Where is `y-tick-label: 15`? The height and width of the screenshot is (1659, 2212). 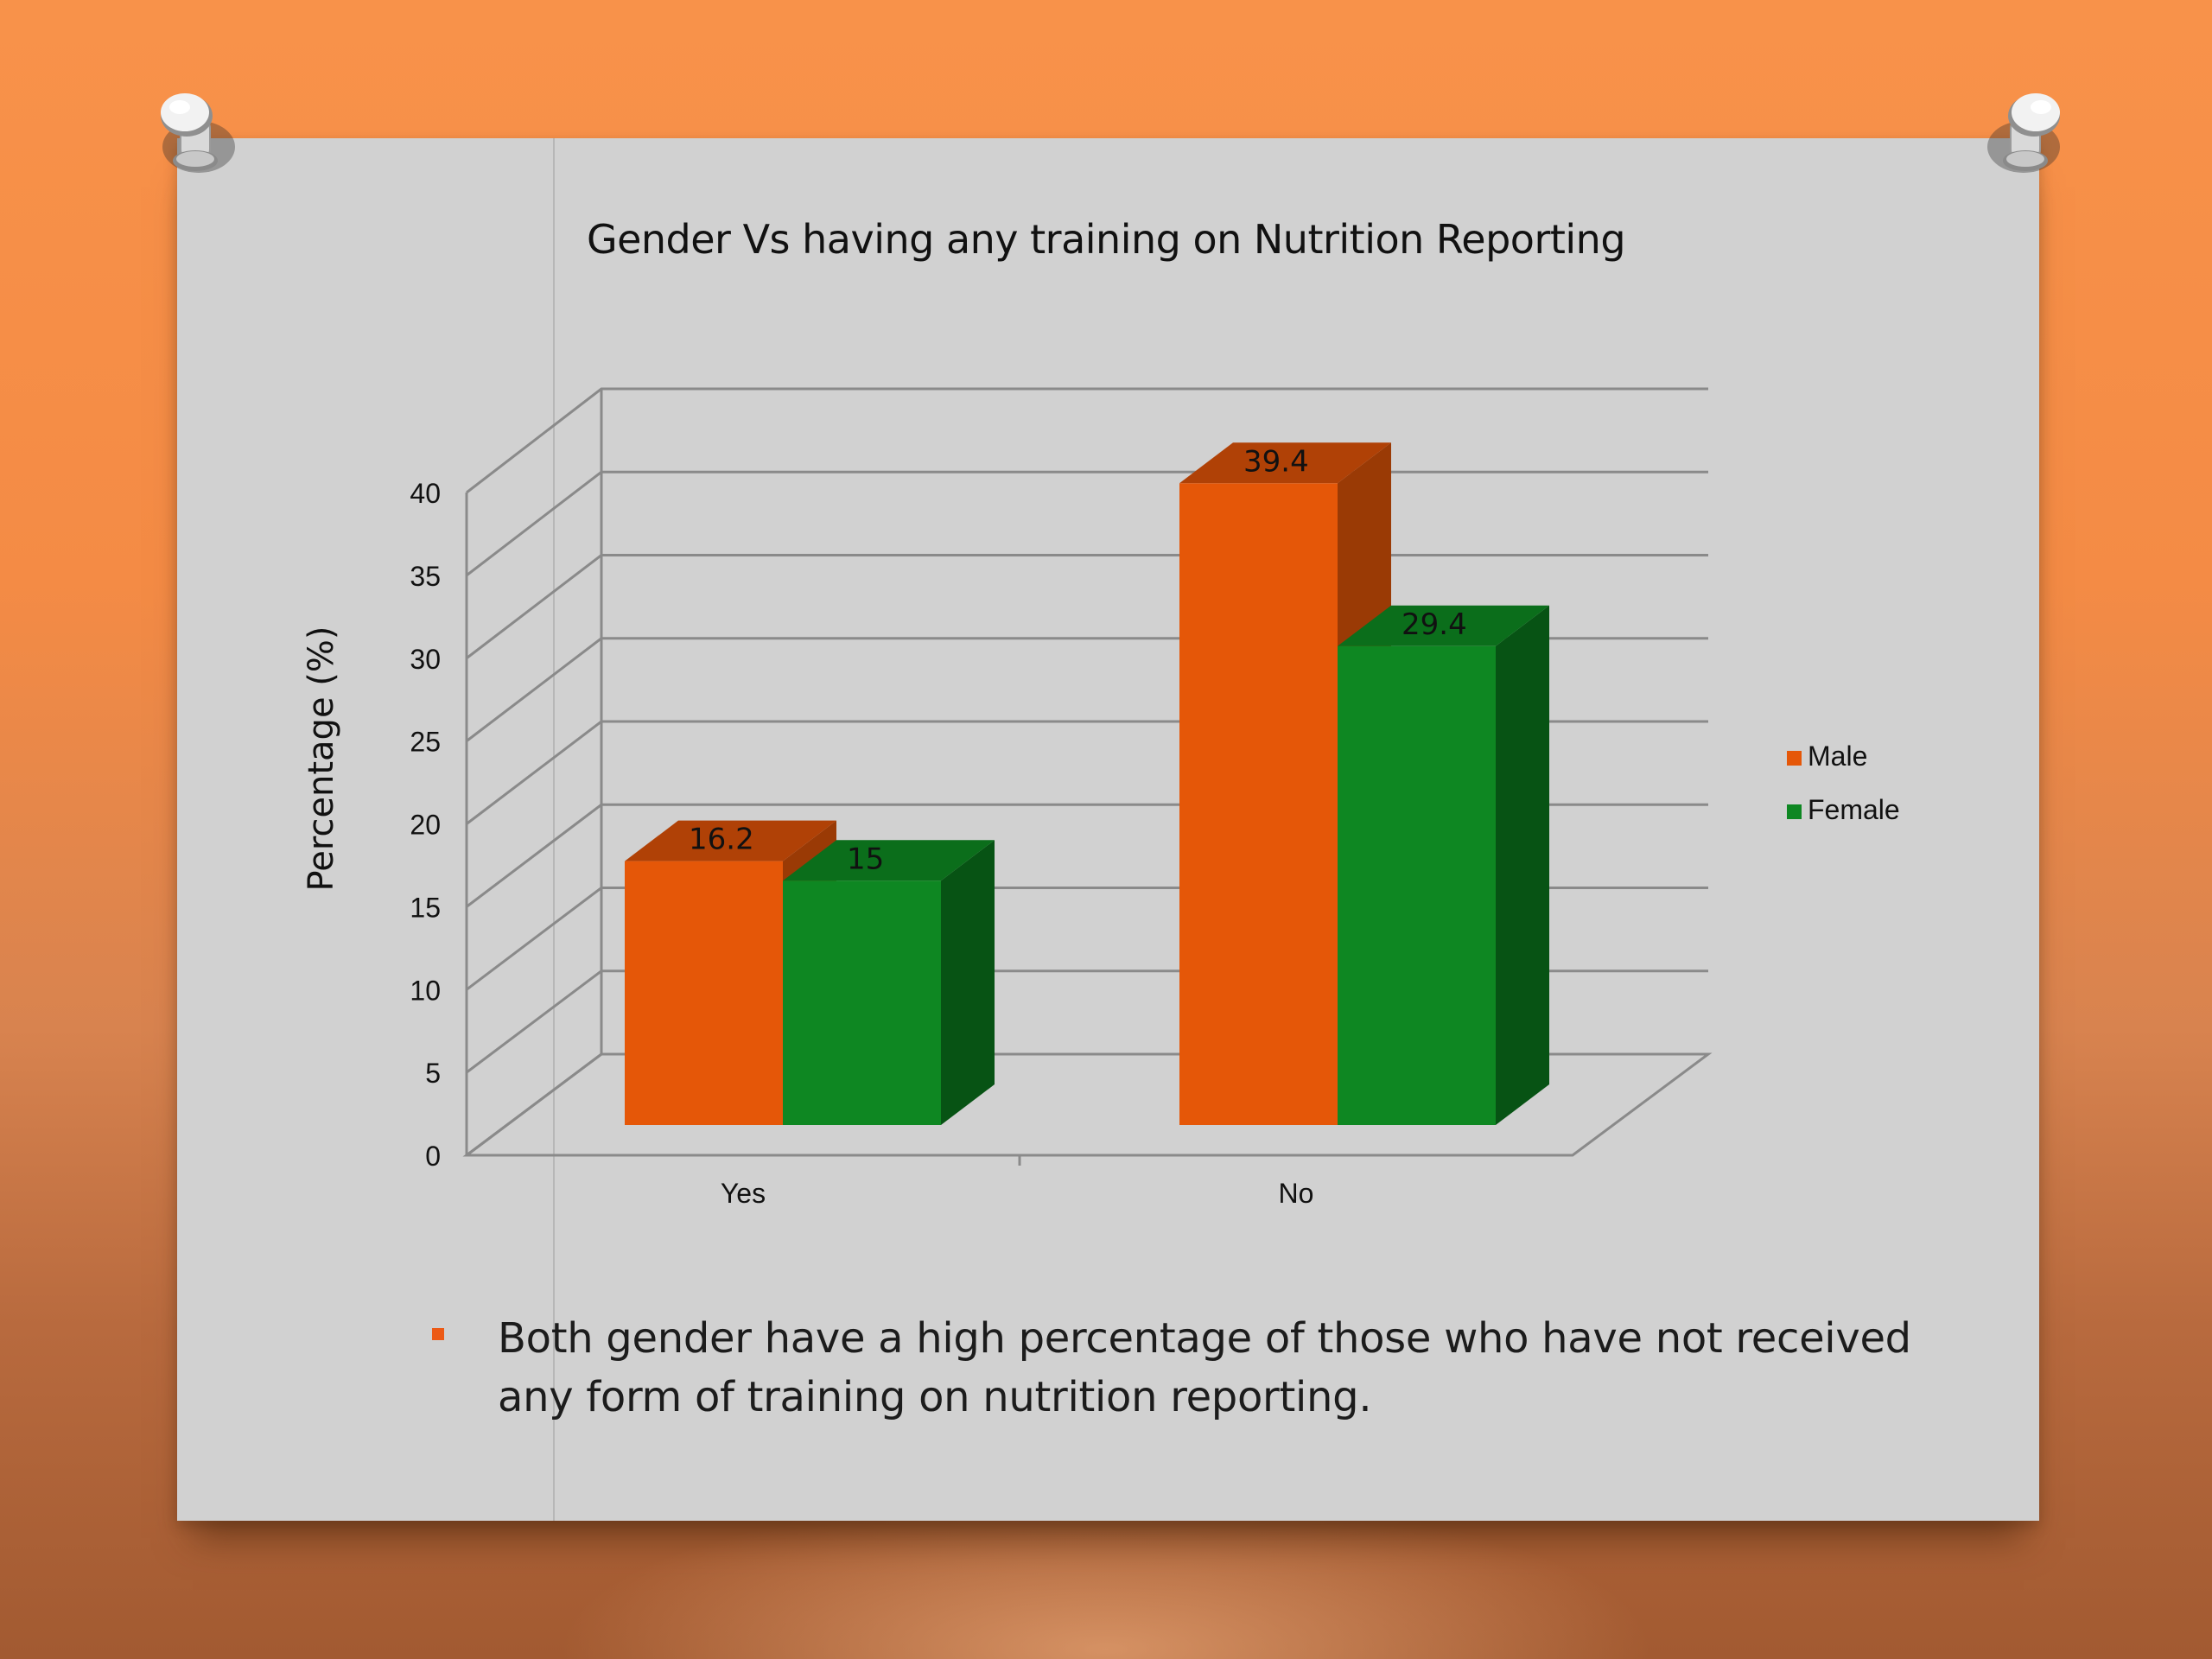 y-tick-label: 15 is located at coordinates (425, 907).